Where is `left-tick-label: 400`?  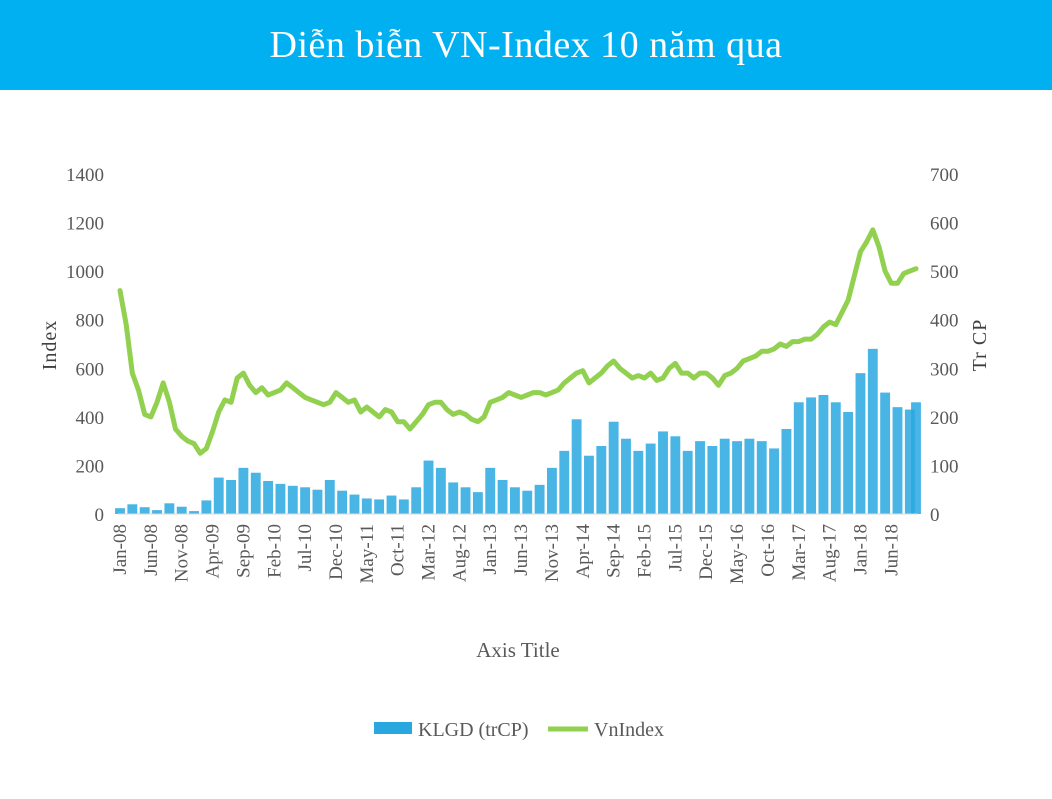 left-tick-label: 400 is located at coordinates (90, 418).